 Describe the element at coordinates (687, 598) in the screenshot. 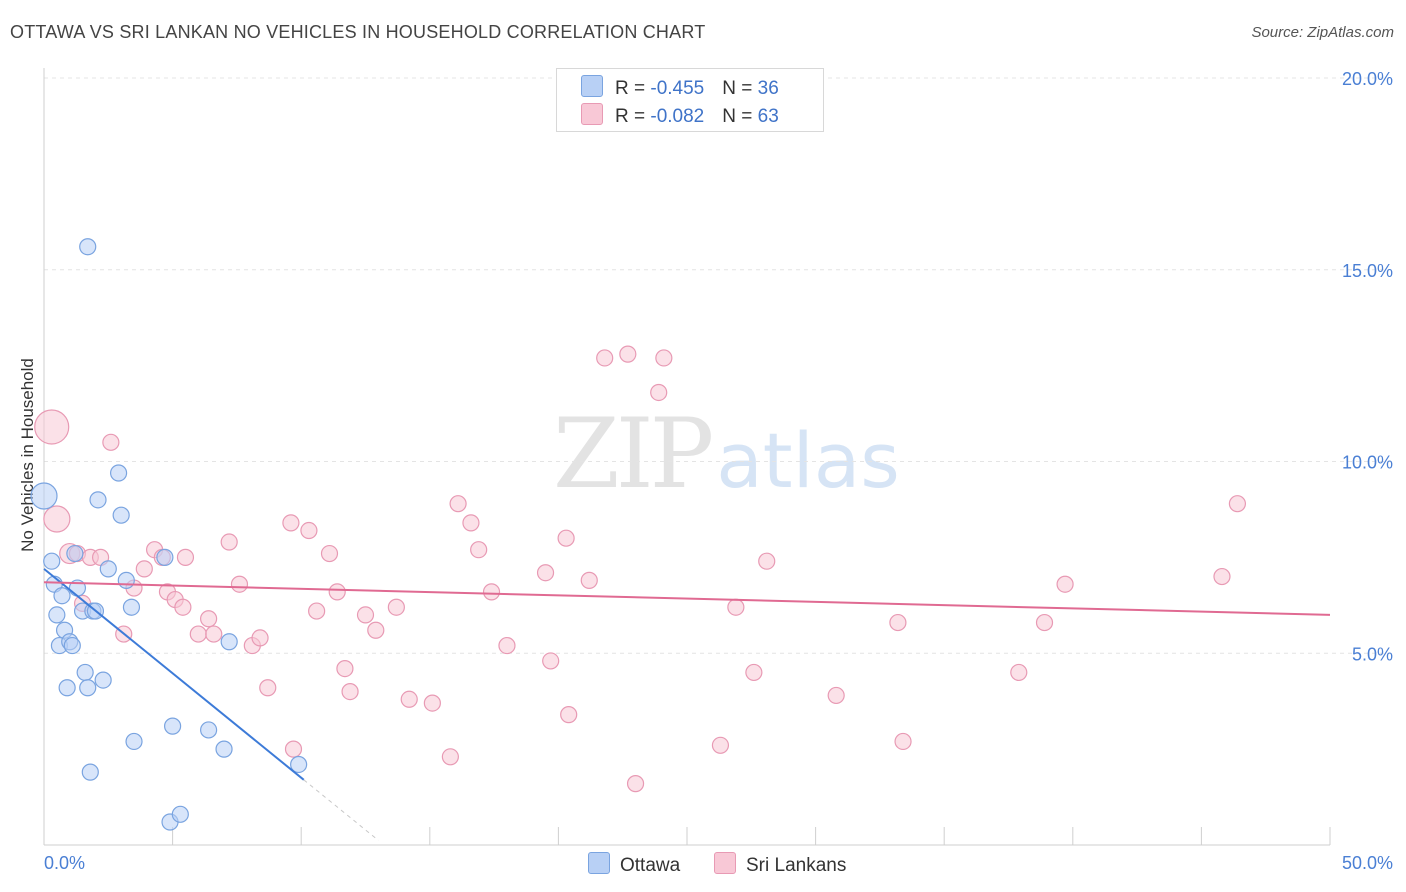

I see `sri-lankans-trend-line` at that location.